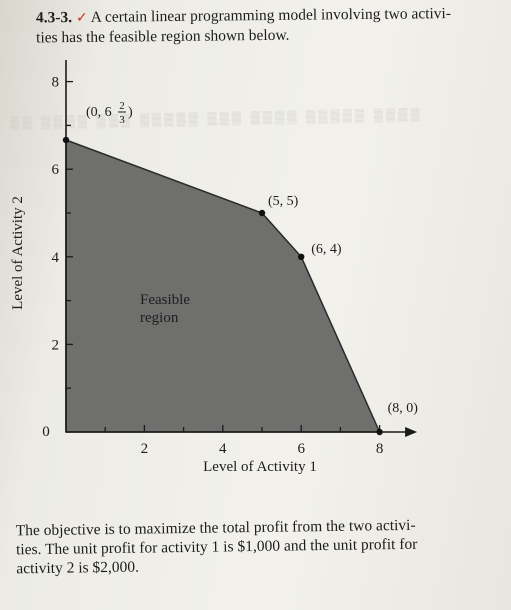 The image size is (511, 610). I want to click on x-tick-label: 2, so click(145, 449).